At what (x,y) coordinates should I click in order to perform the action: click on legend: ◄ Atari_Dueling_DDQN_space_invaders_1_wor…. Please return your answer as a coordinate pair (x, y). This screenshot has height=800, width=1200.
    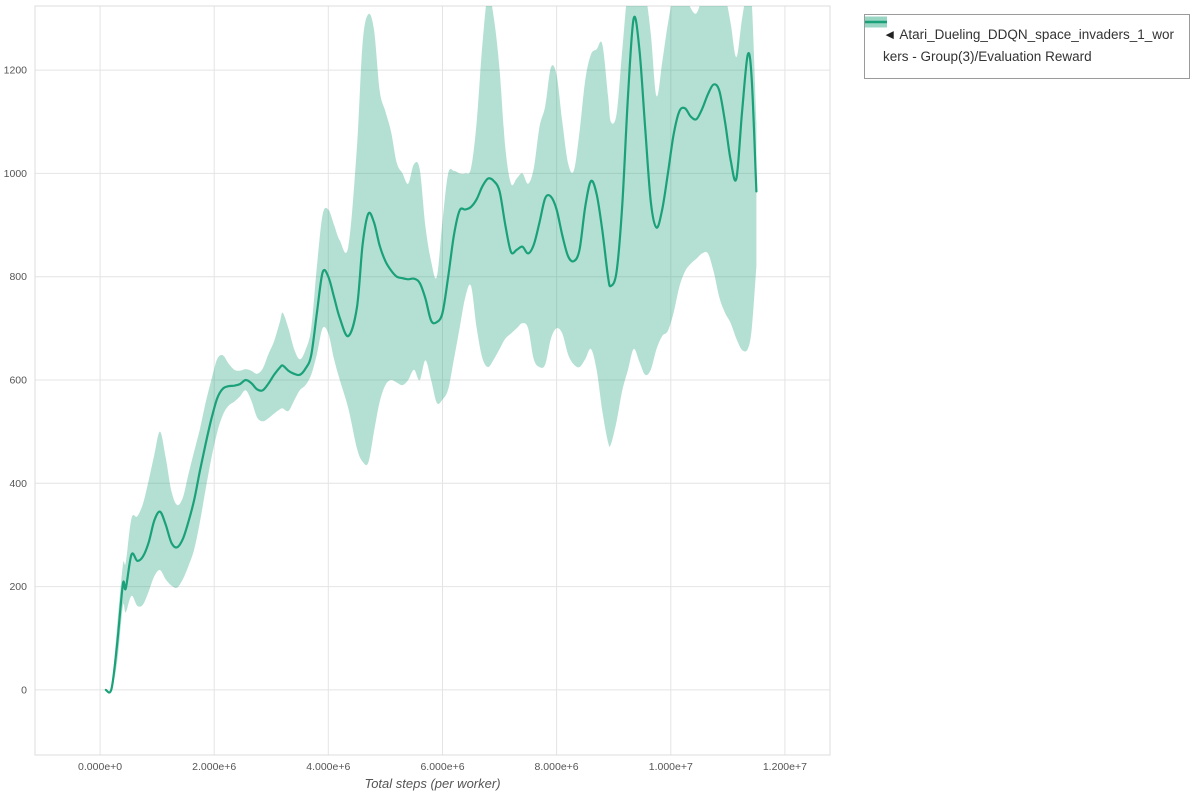
    Looking at the image, I should click on (1027, 46).